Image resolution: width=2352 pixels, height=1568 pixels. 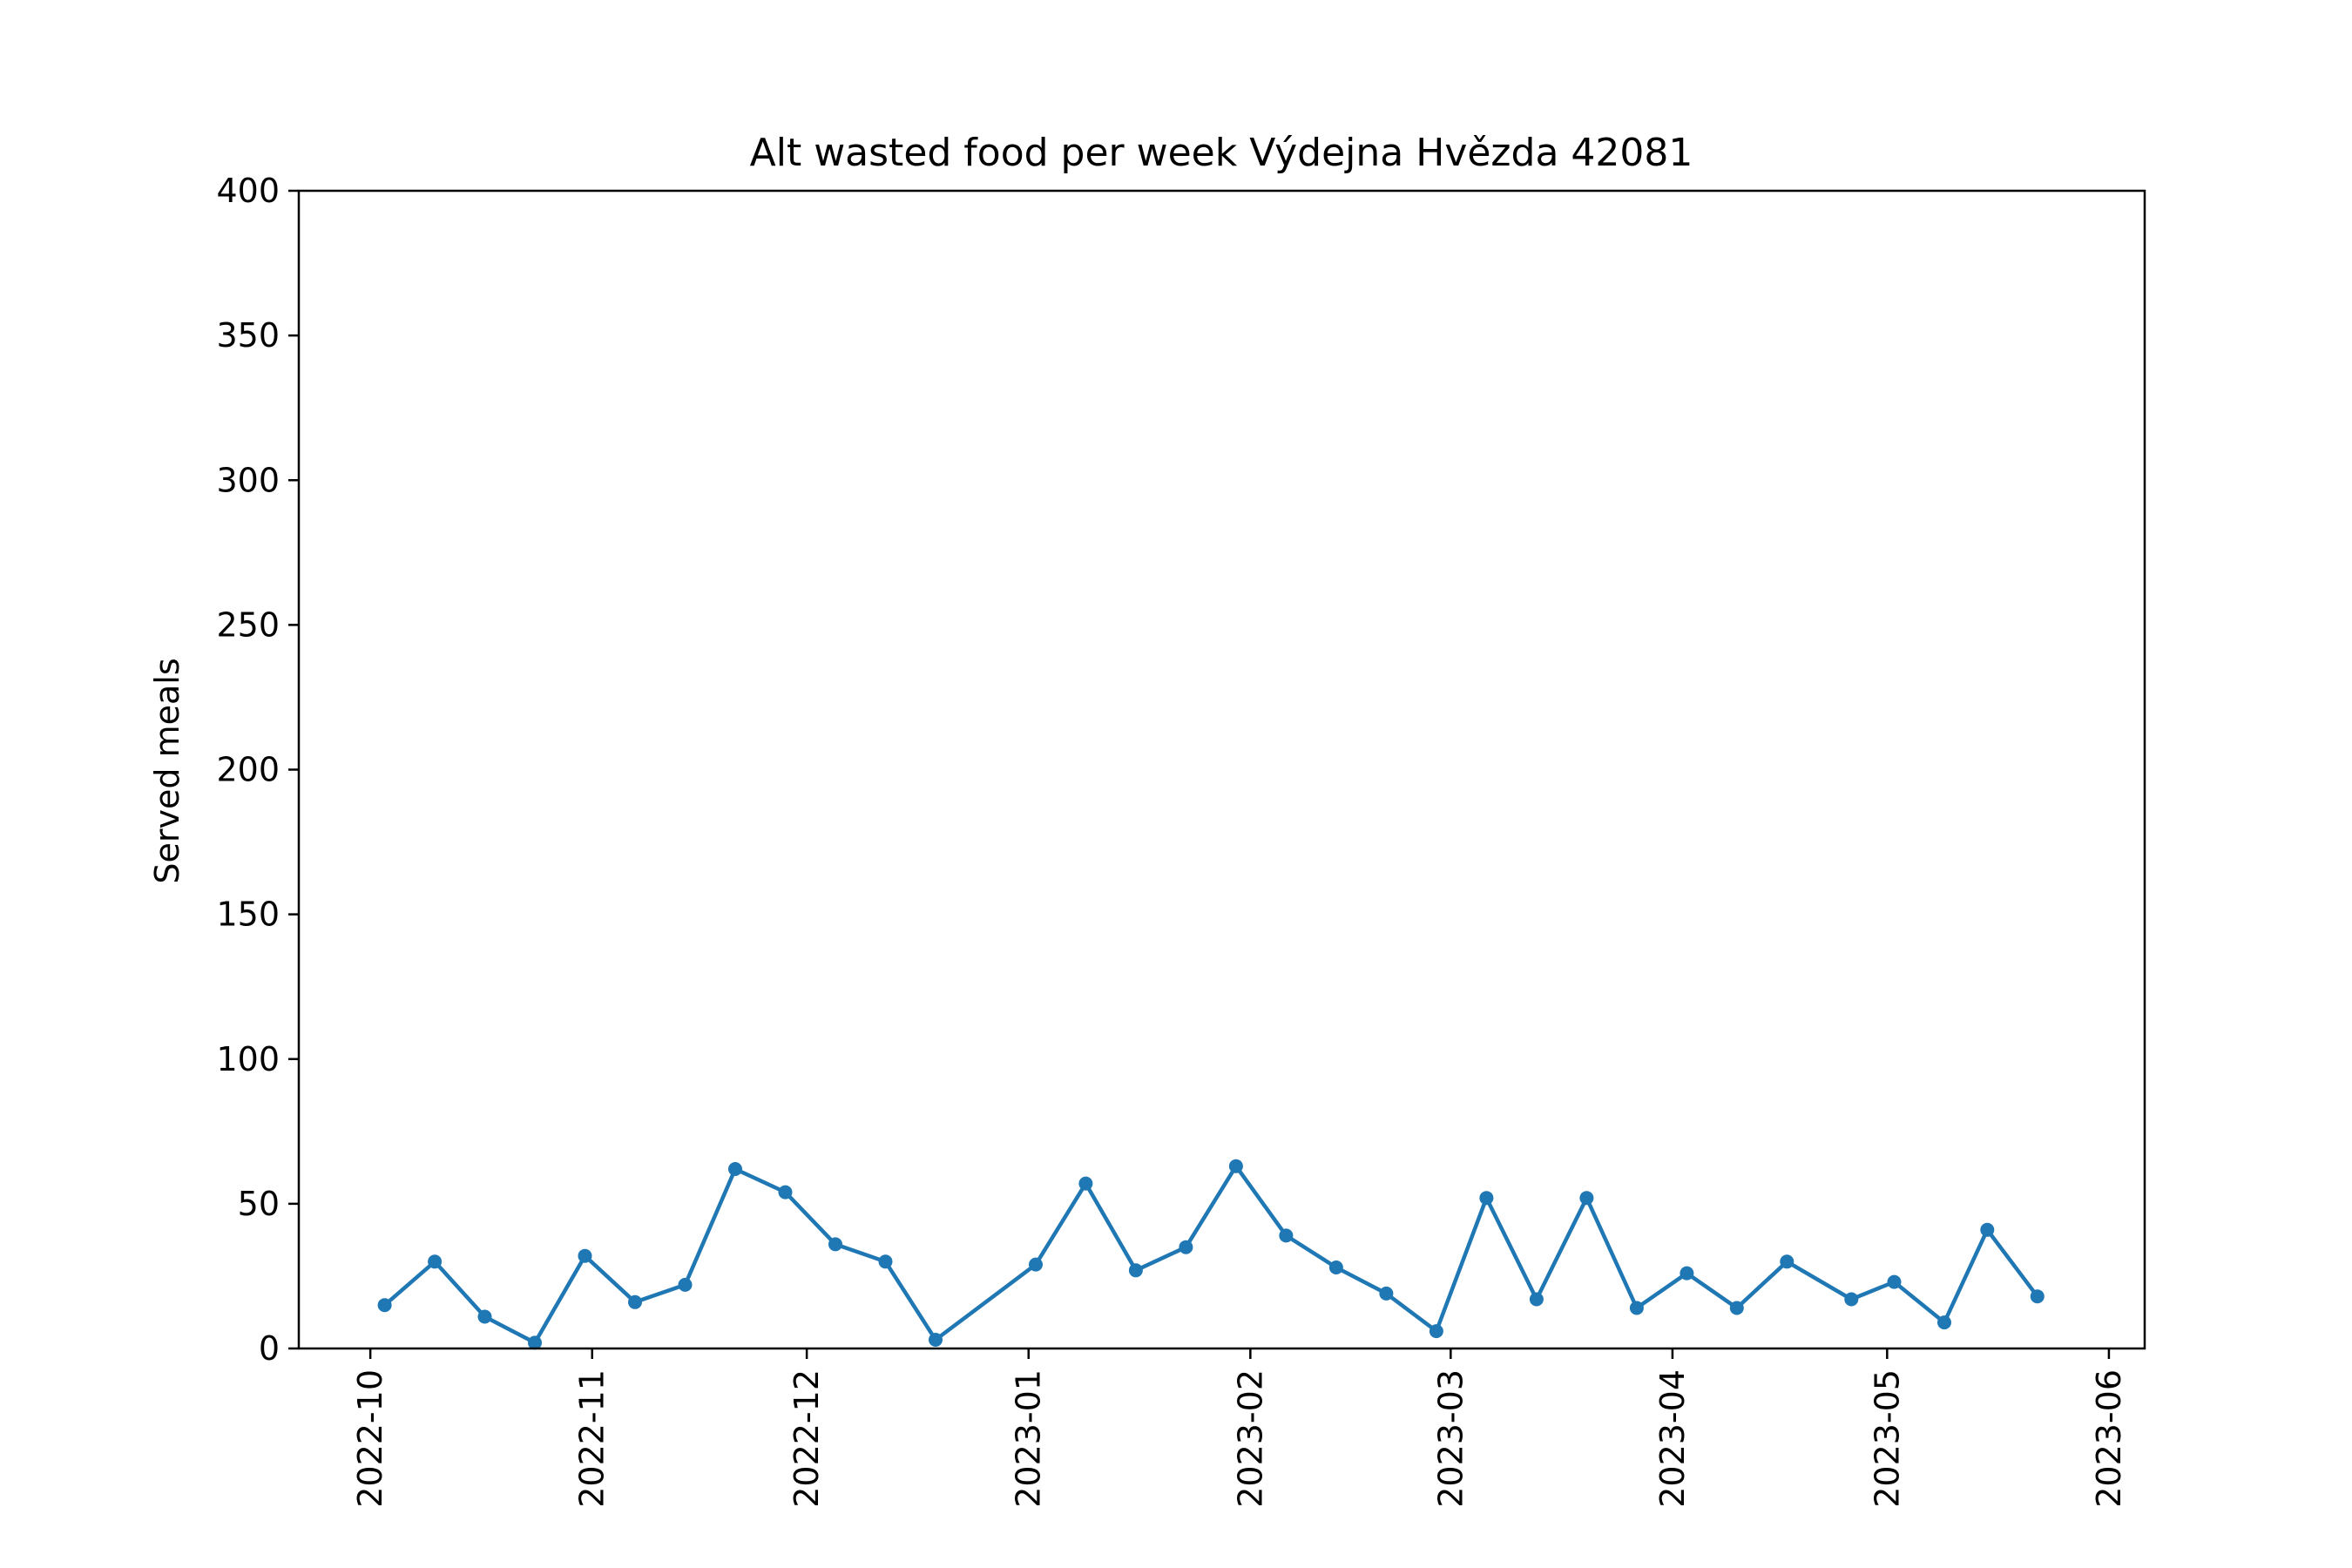 I want to click on series-line, so click(x=1211, y=1254).